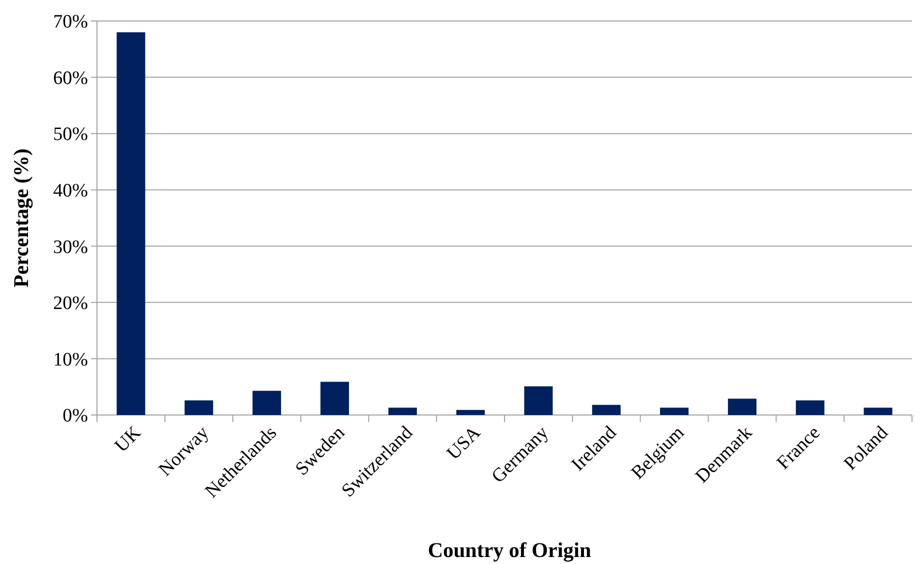 The width and height of the screenshot is (915, 564). What do you see at coordinates (128, 439) in the screenshot?
I see `x-tick-label: UK` at bounding box center [128, 439].